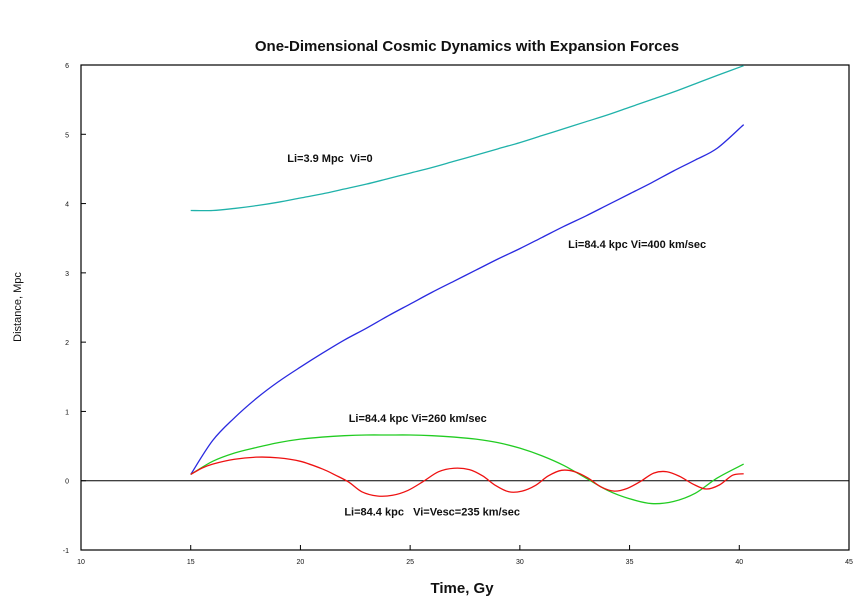  I want to click on y-tick-label: 2, so click(67, 343).